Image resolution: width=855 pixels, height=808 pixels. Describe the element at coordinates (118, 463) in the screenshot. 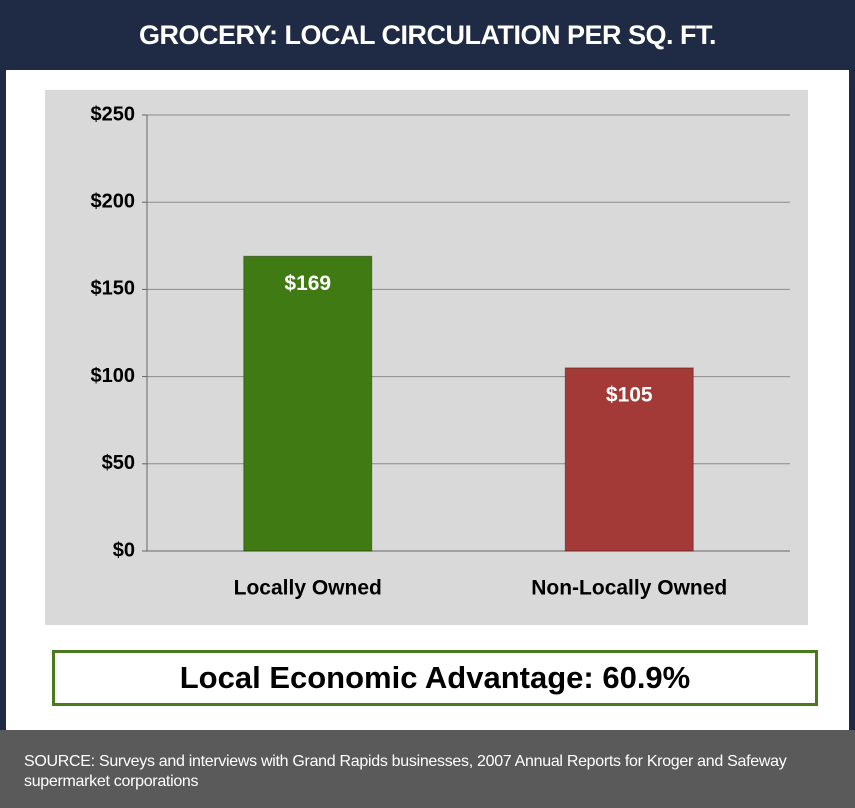

I see `y-tick-label: $50` at that location.